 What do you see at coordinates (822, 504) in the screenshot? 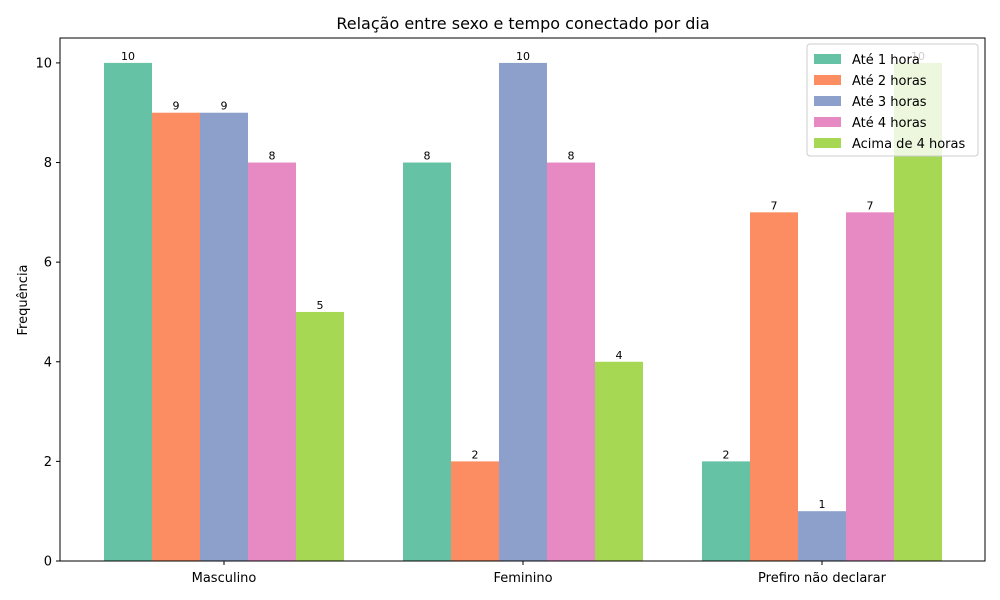
I see `data-label: 1` at bounding box center [822, 504].